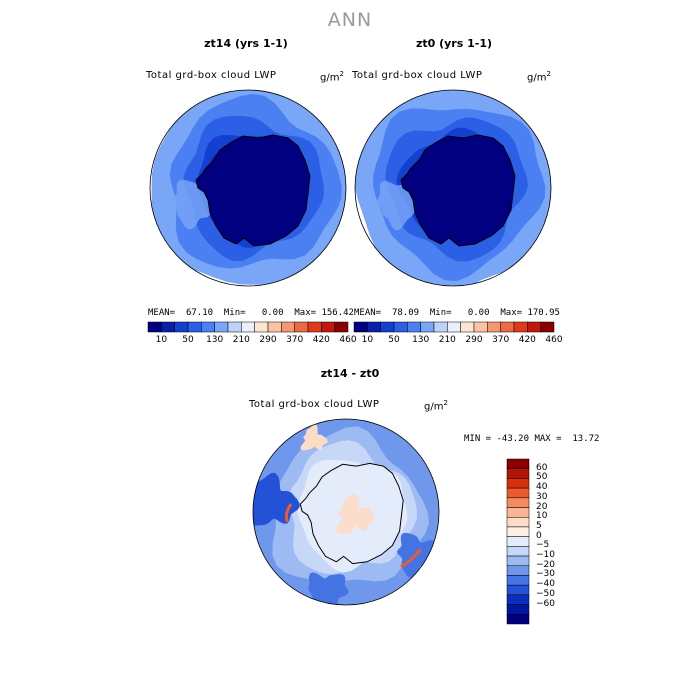  What do you see at coordinates (454, 43) in the screenshot?
I see `panel-2-case-title: zt0 (yrs 1-1)` at bounding box center [454, 43].